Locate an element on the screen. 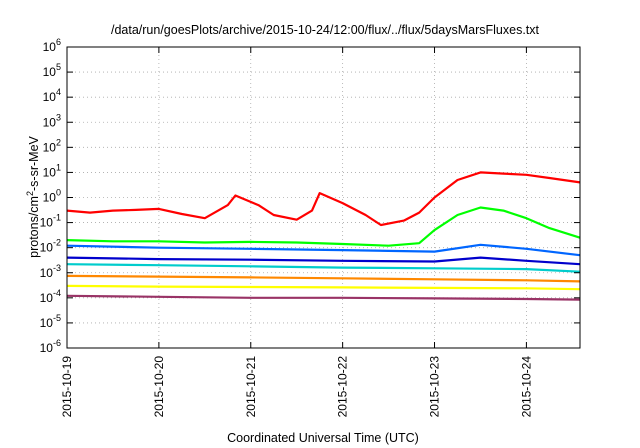 The width and height of the screenshot is (640, 448). y-tick-label: 10⁻¹ is located at coordinates (50, 221).